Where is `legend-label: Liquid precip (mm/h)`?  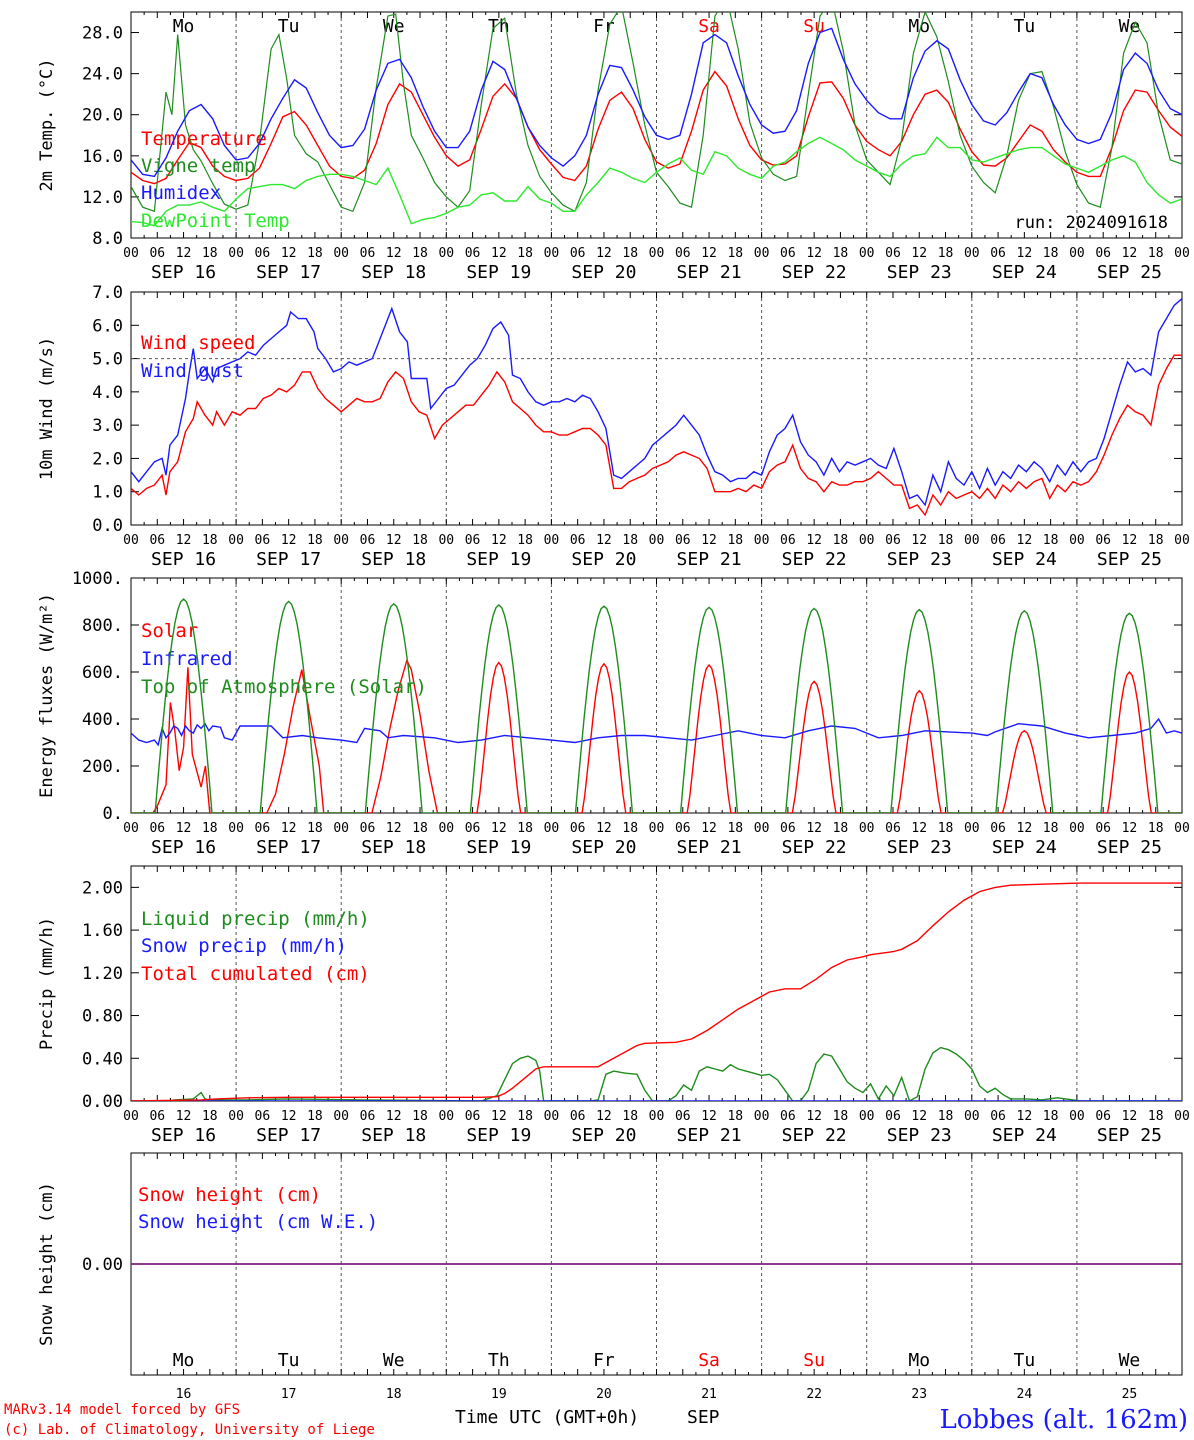 legend-label: Liquid precip (mm/h) is located at coordinates (255, 919).